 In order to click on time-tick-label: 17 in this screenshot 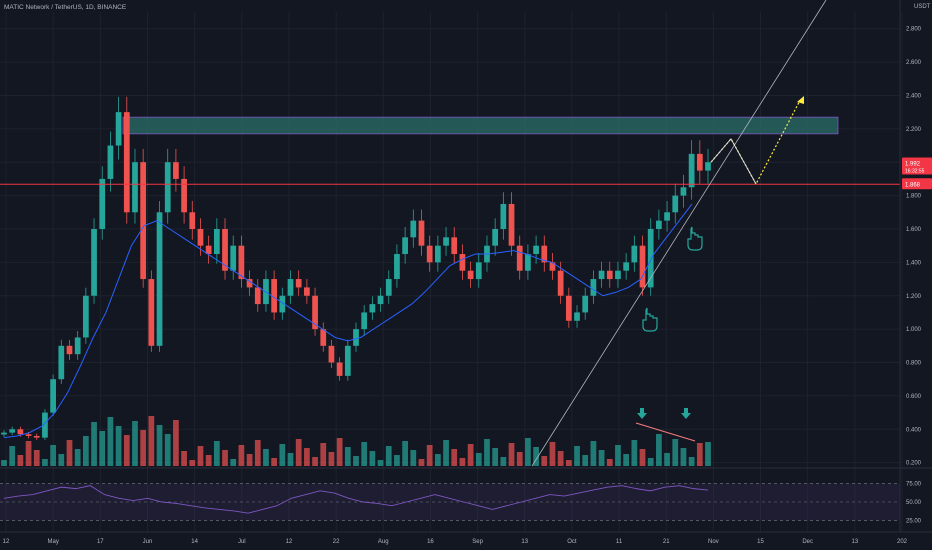, I will do `click(100, 542)`.